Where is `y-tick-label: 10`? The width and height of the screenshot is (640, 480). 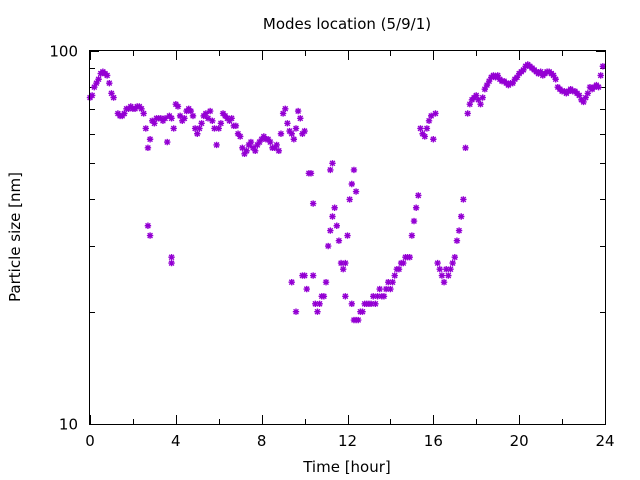
y-tick-label: 10 is located at coordinates (68, 425).